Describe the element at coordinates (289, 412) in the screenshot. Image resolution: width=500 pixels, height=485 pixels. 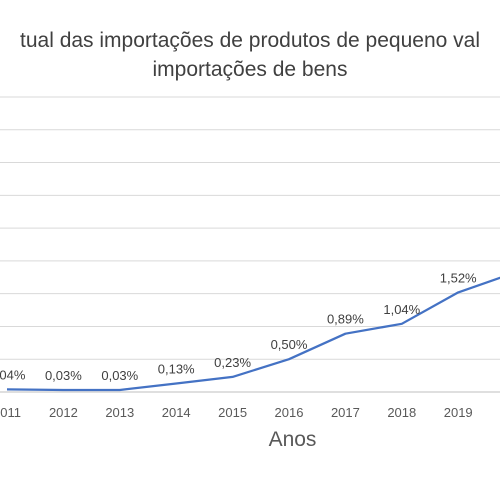
I see `x-tick-label: 2016` at that location.